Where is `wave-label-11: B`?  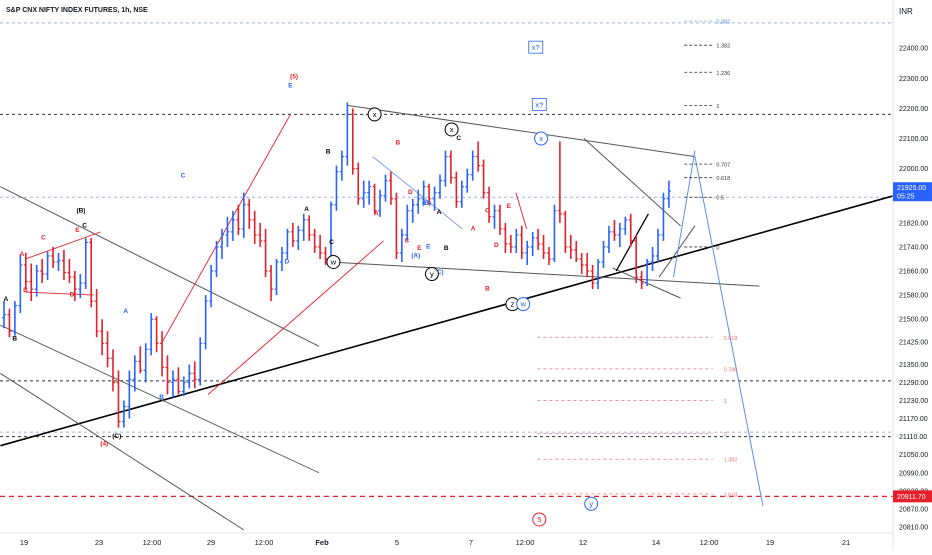 wave-label-11: B is located at coordinates (161, 397).